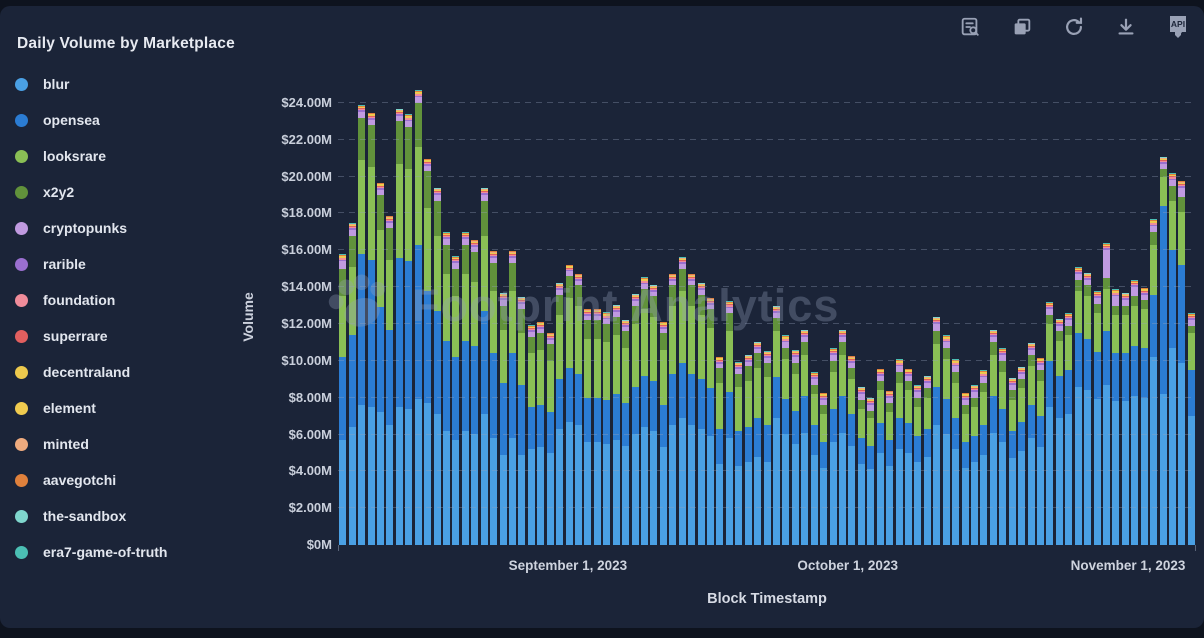 The height and width of the screenshot is (638, 1204). Describe the element at coordinates (135, 228) in the screenshot. I see `legend-item-cryptopunks: cryptopunks` at that location.